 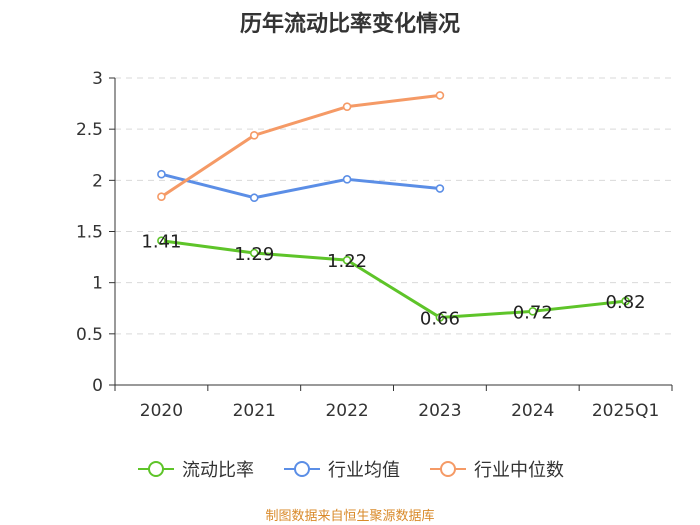 I want to click on chart-title: 历年流动比率变化情况, so click(x=349, y=24).